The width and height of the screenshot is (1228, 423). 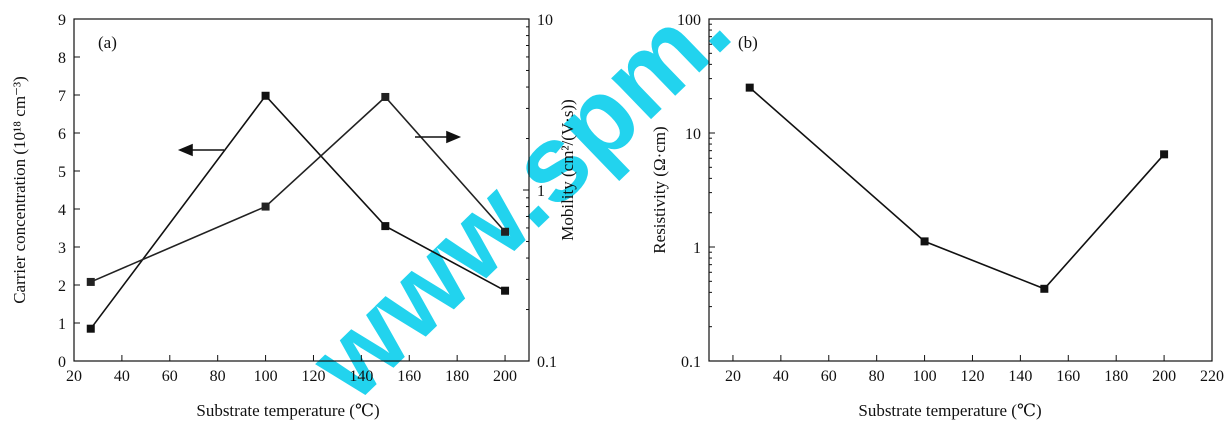 I want to click on x-tick-label-a: 60, so click(x=170, y=376).